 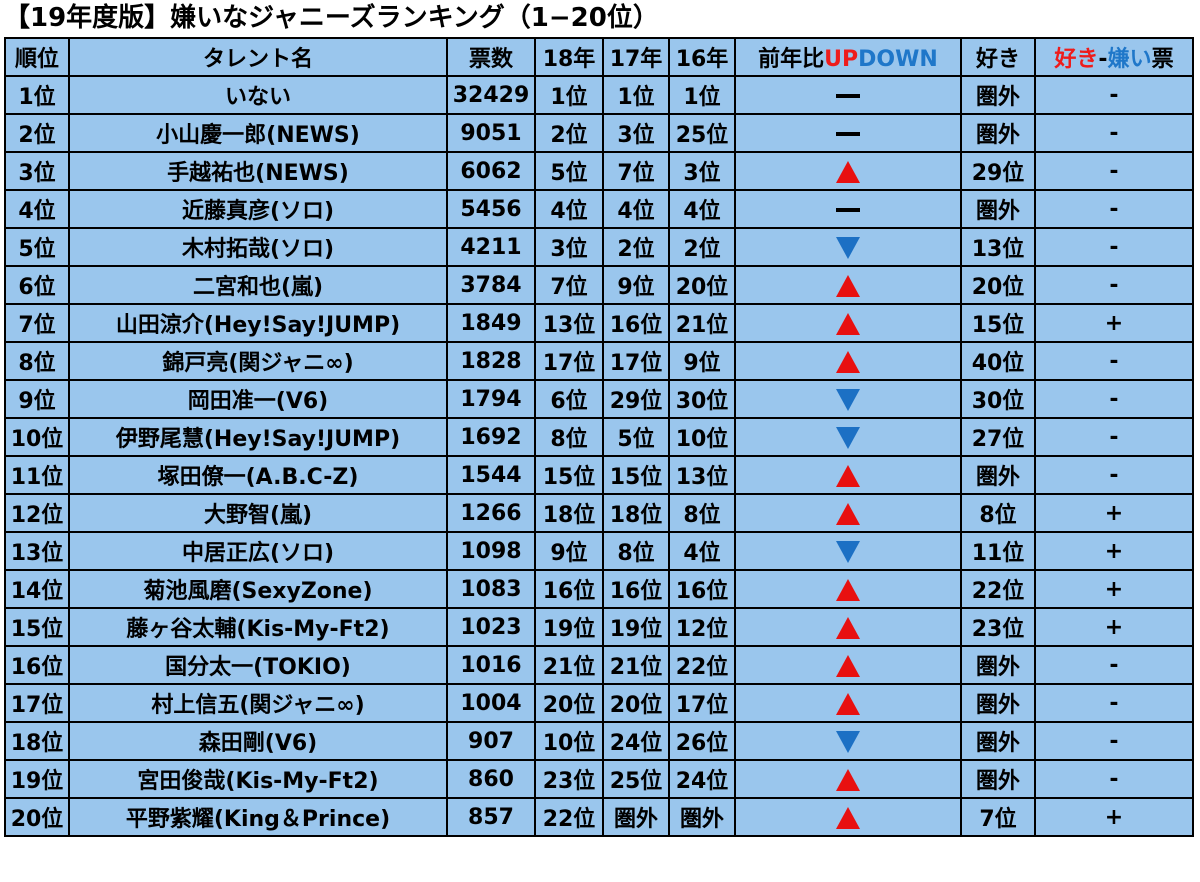 What do you see at coordinates (702, 95) in the screenshot?
I see `cell-16: 1位` at bounding box center [702, 95].